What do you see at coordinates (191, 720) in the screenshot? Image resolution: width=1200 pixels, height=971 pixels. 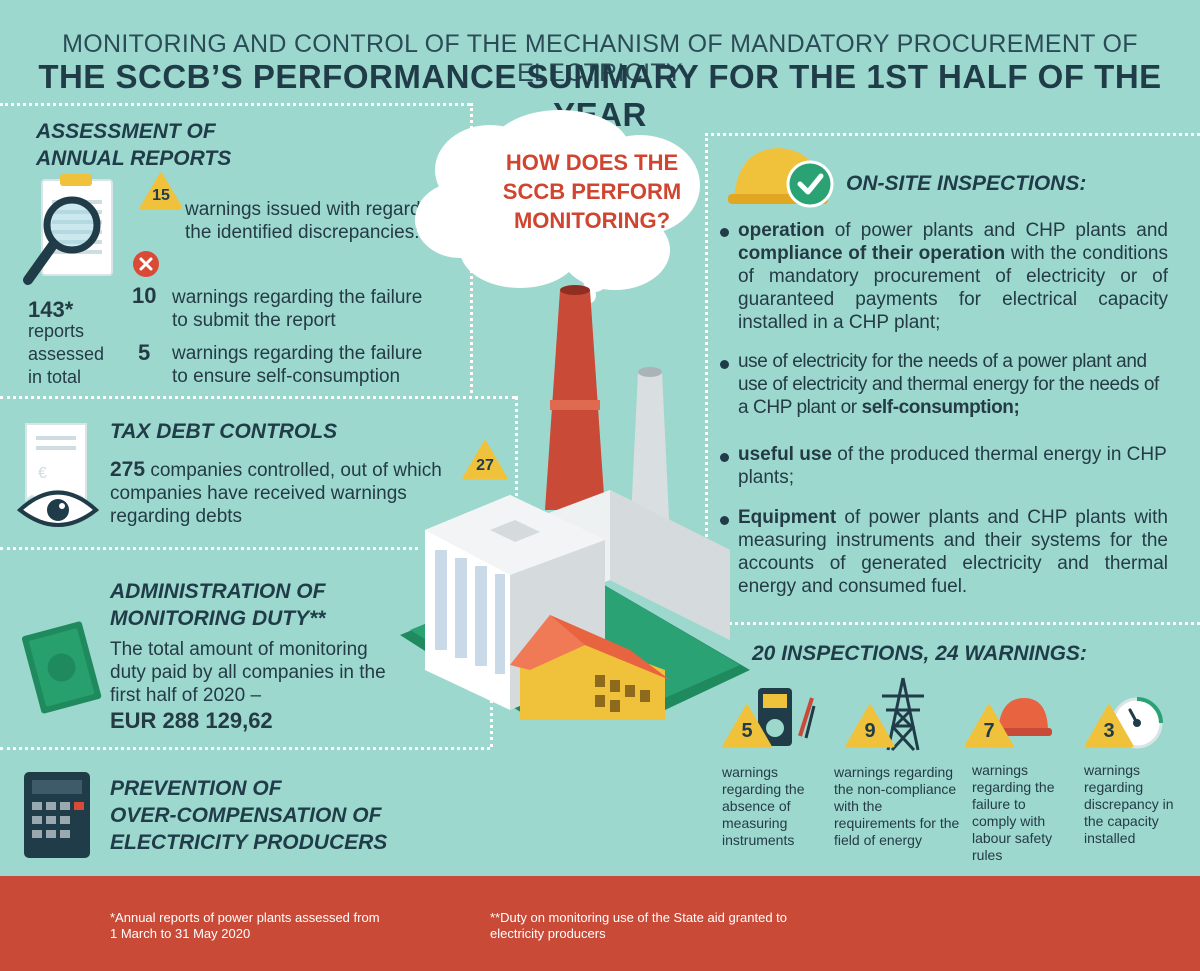 I see `duty-amount: EUR 288 129,62` at bounding box center [191, 720].